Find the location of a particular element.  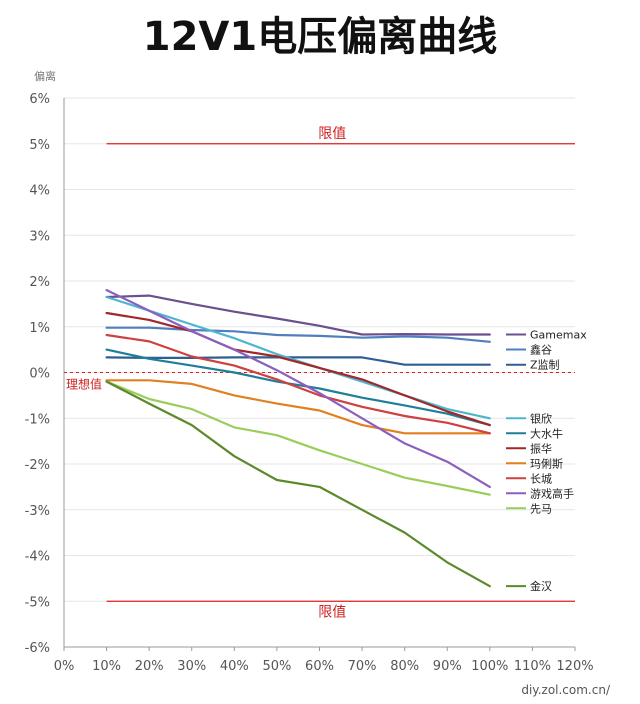

y-tick-label: -6% is located at coordinates (37, 648).